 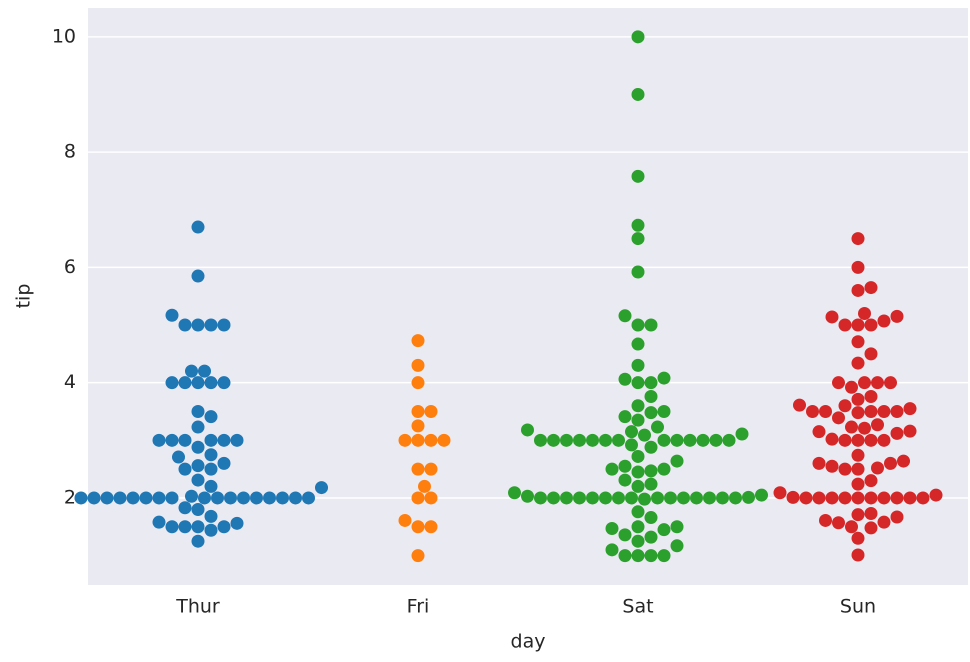 What do you see at coordinates (418, 607) in the screenshot?
I see `x-tick-label: Fri` at bounding box center [418, 607].